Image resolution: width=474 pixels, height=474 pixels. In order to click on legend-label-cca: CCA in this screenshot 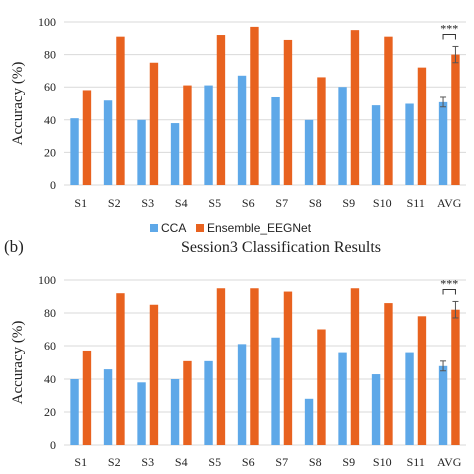, I will do `click(173, 228)`.